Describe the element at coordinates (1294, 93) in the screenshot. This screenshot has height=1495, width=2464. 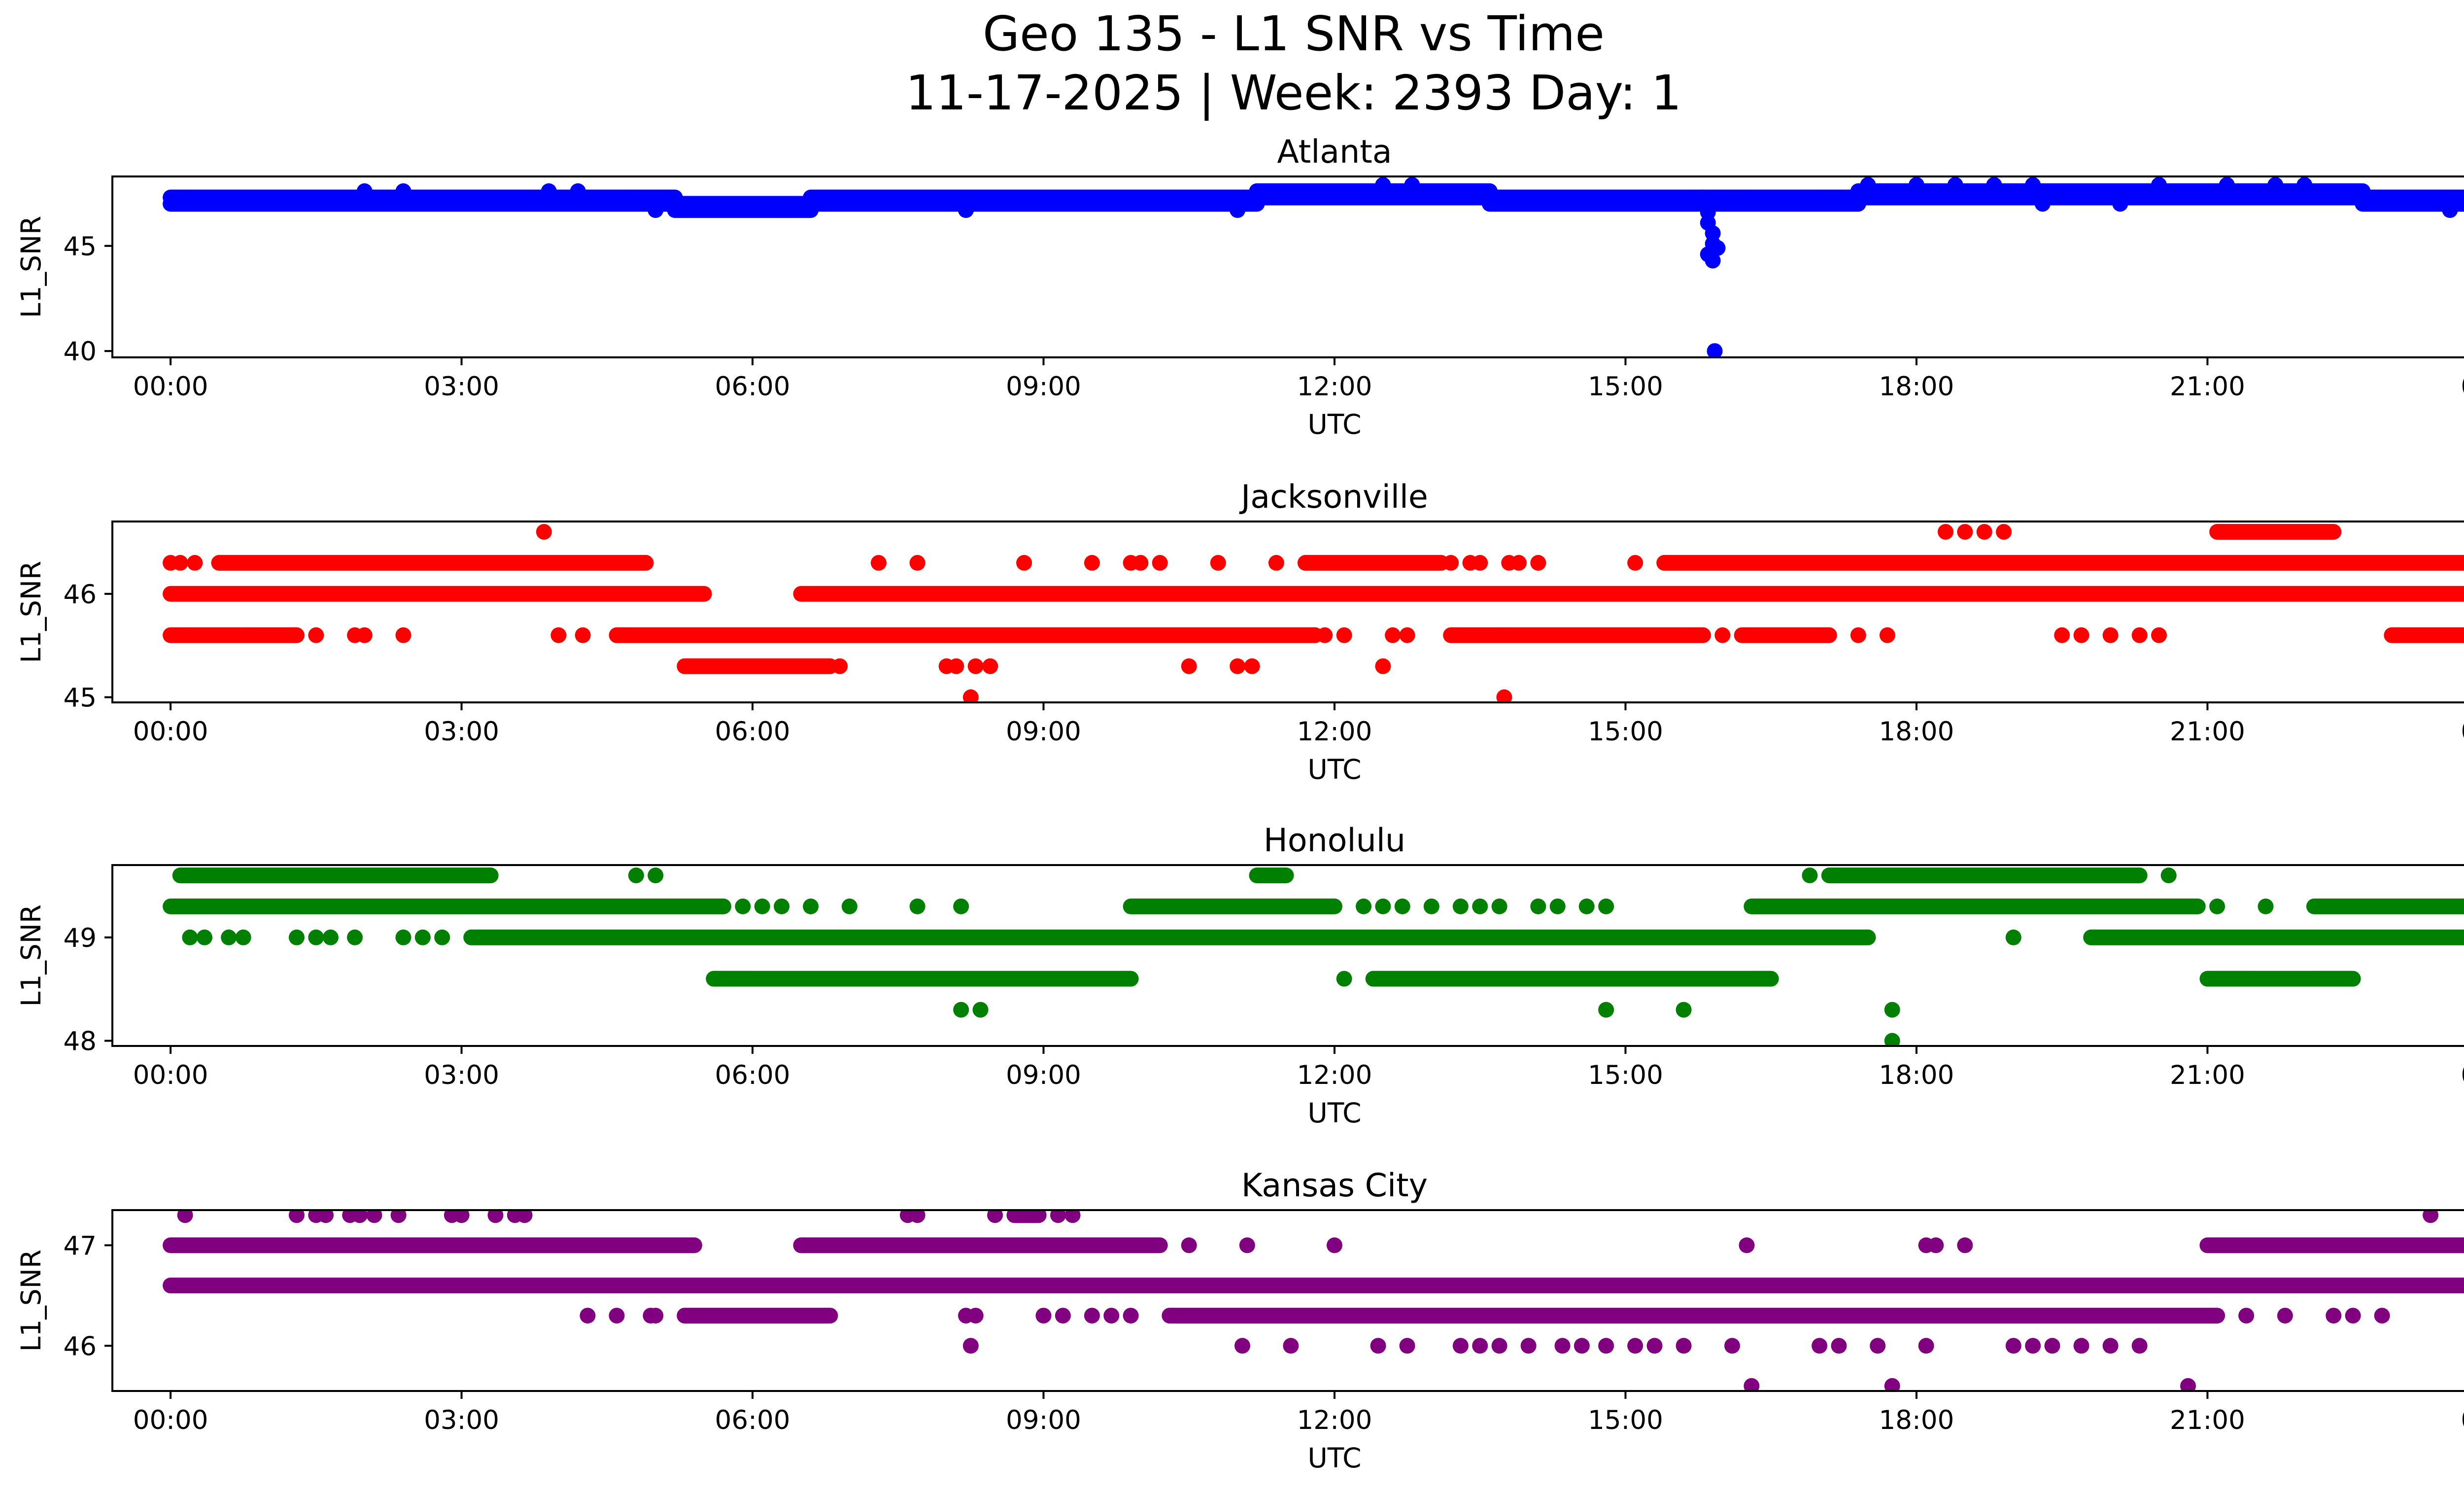
I see `figure-title-line2: 11-17-2025 | Week: 2393 Day: 1` at that location.